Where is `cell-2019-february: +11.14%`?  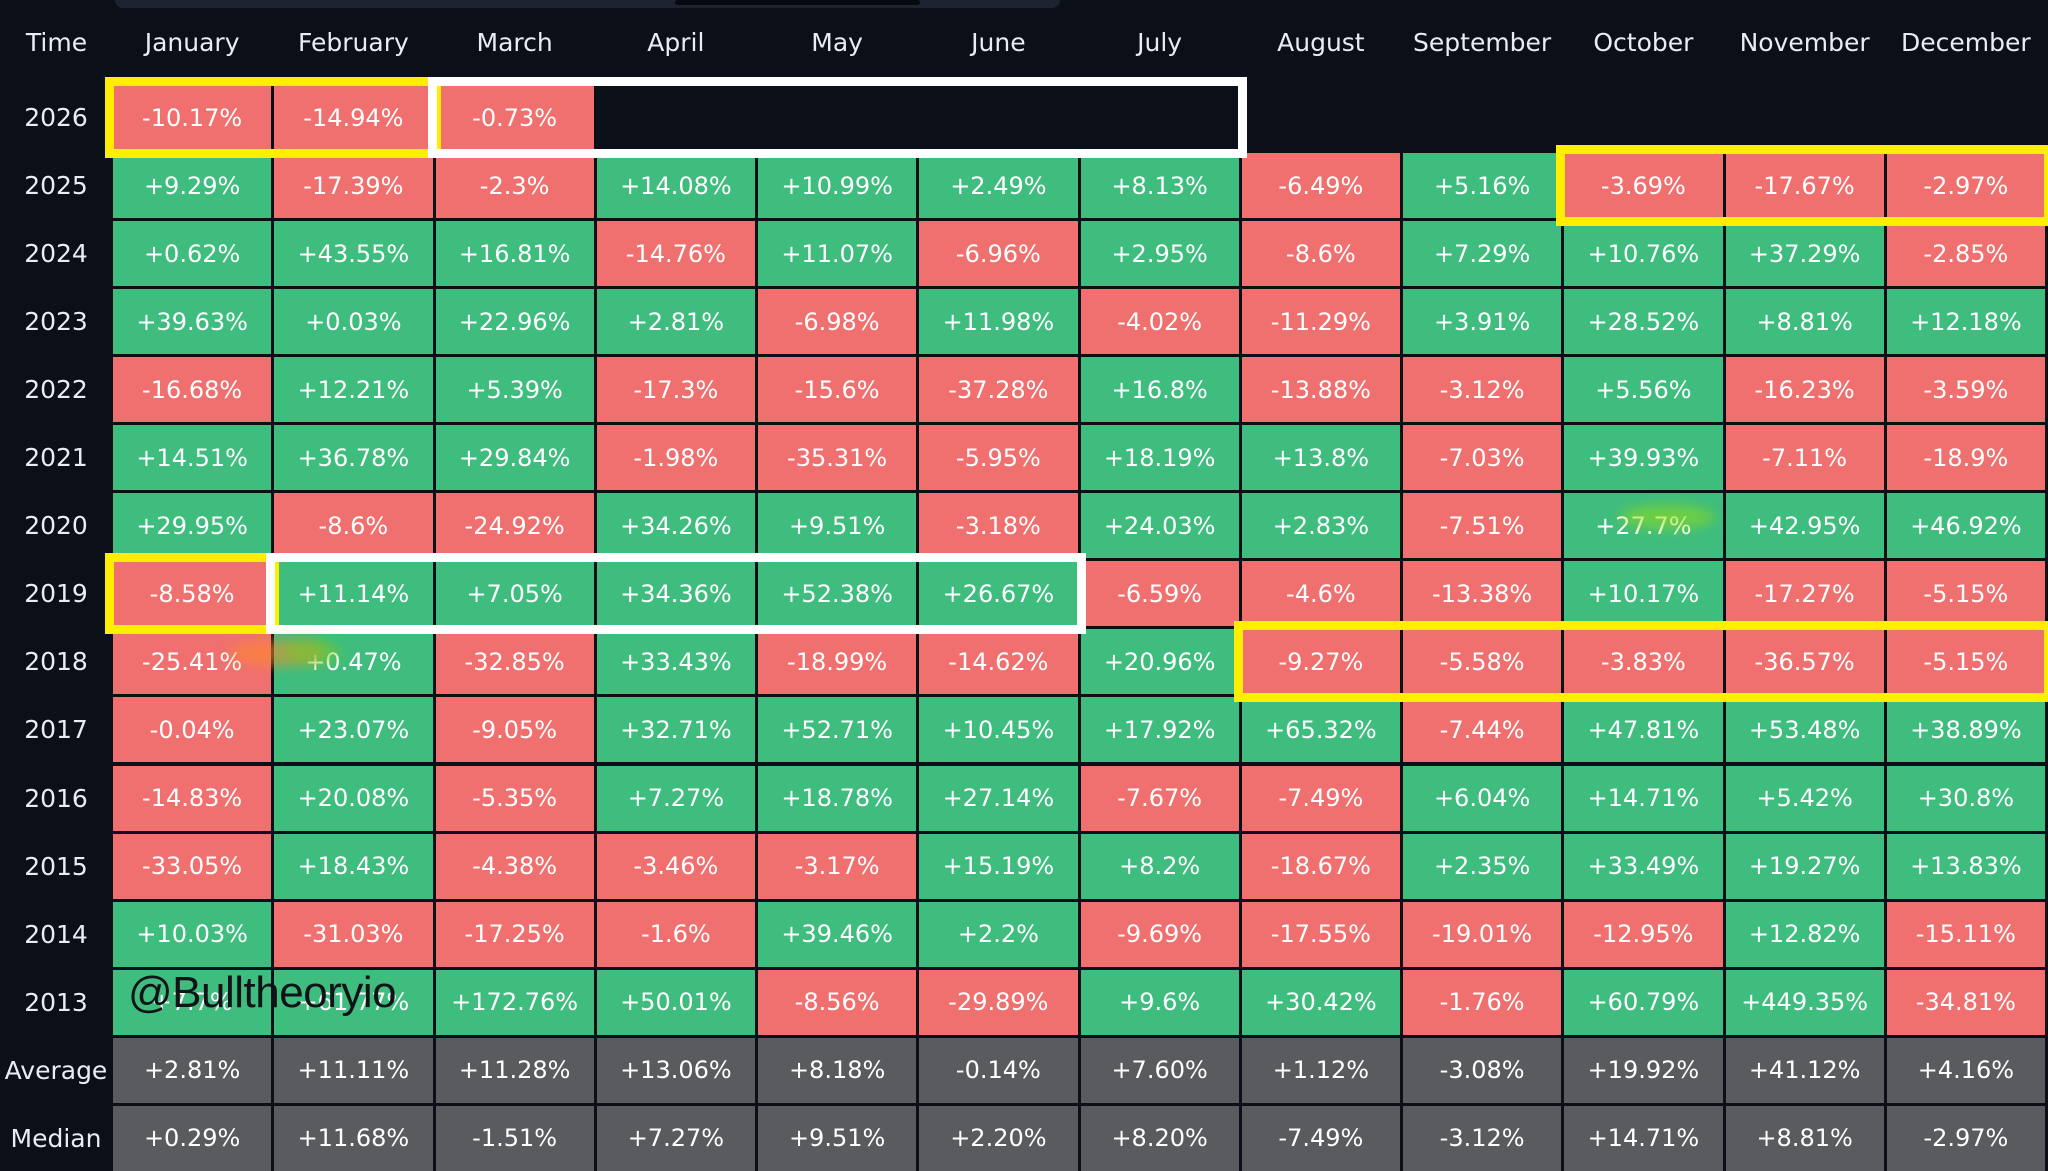
cell-2019-february: +11.14% is located at coordinates (353, 594).